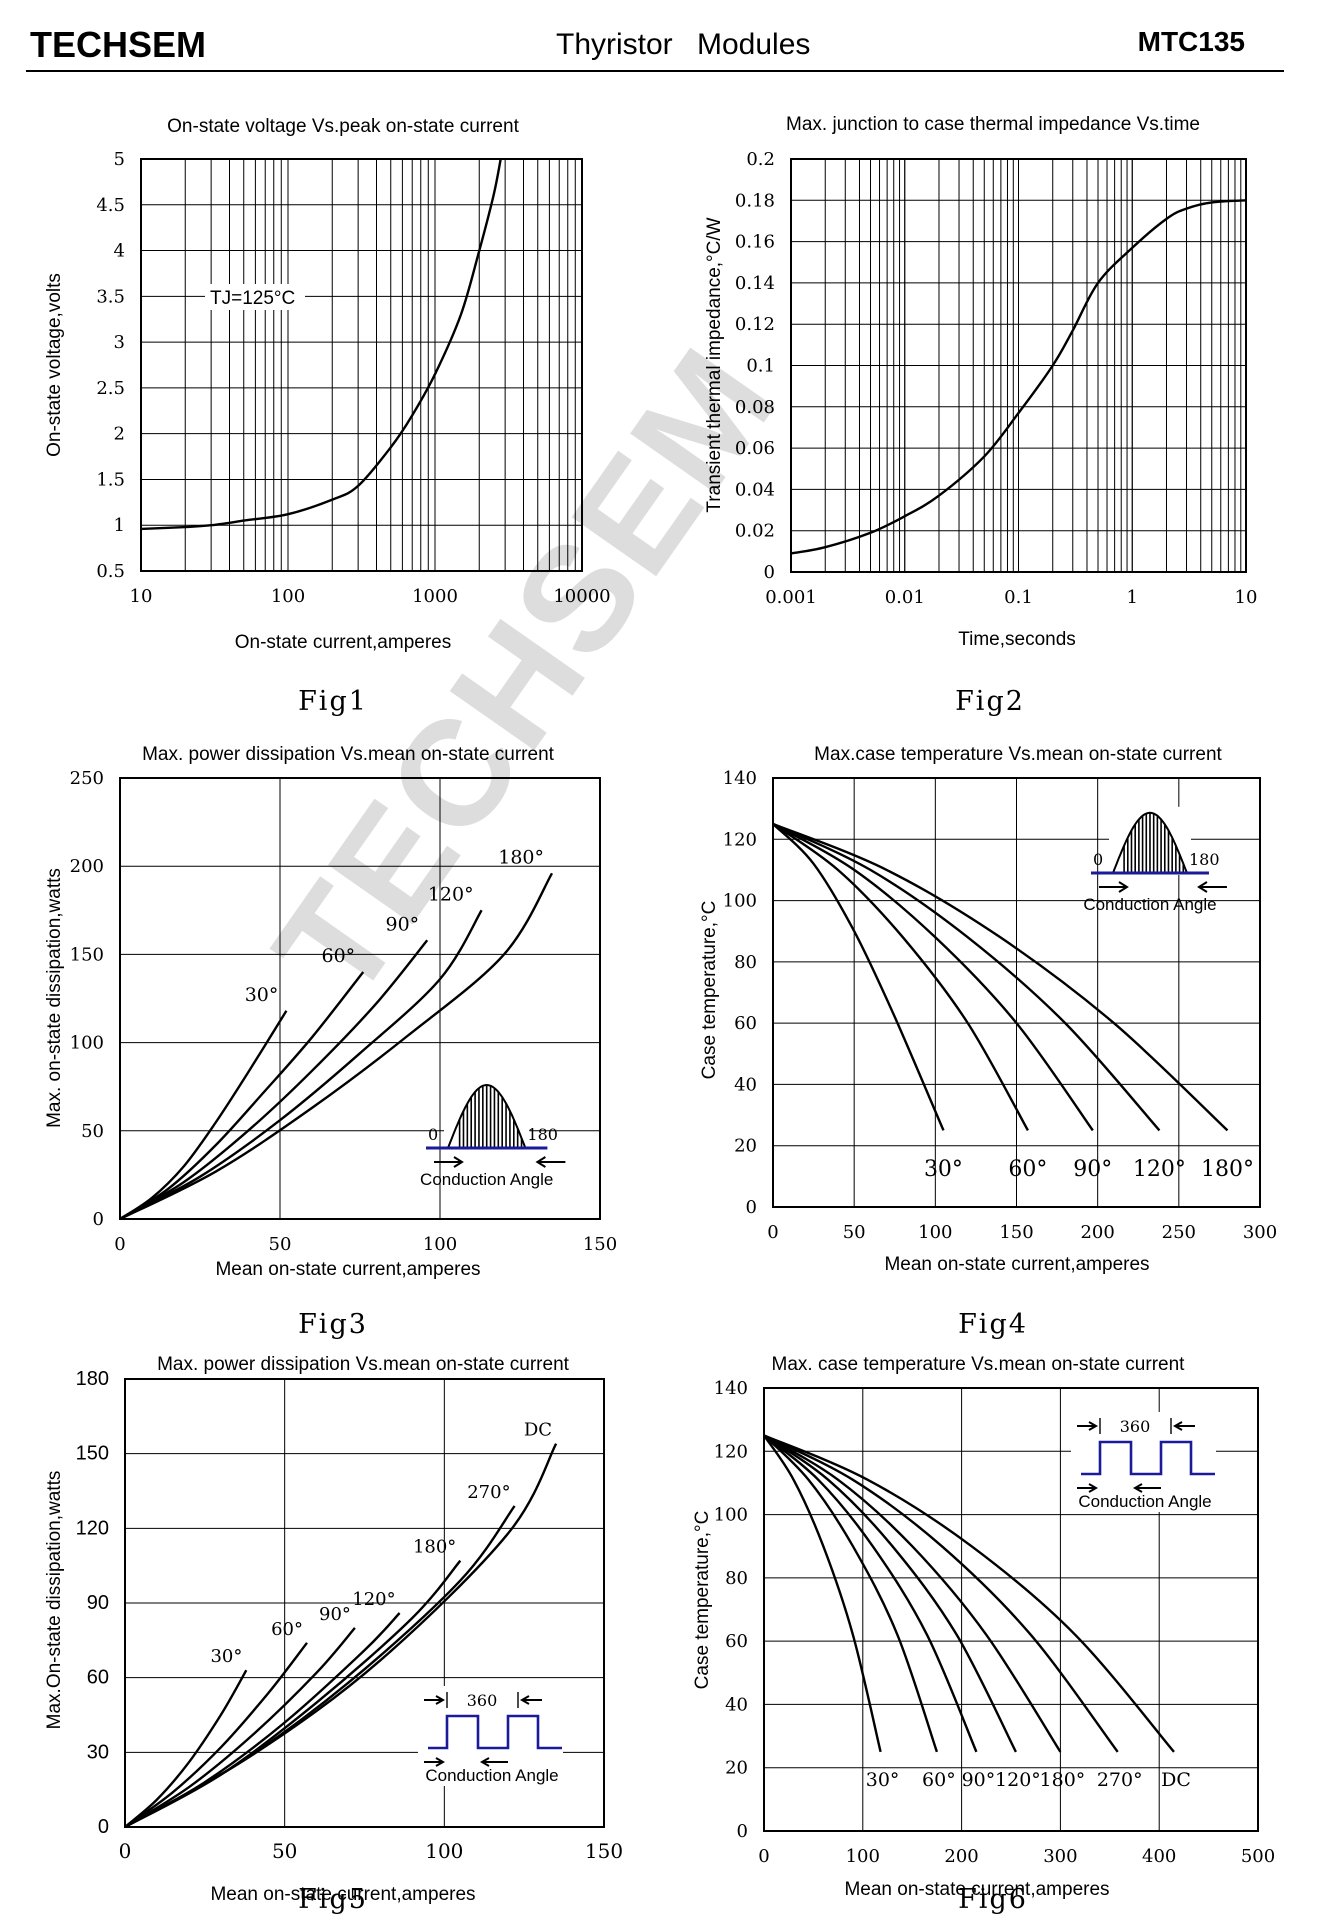 This screenshot has height=1918, width=1317. I want to click on fig6-x-tick-label: 0, so click(763, 1856).